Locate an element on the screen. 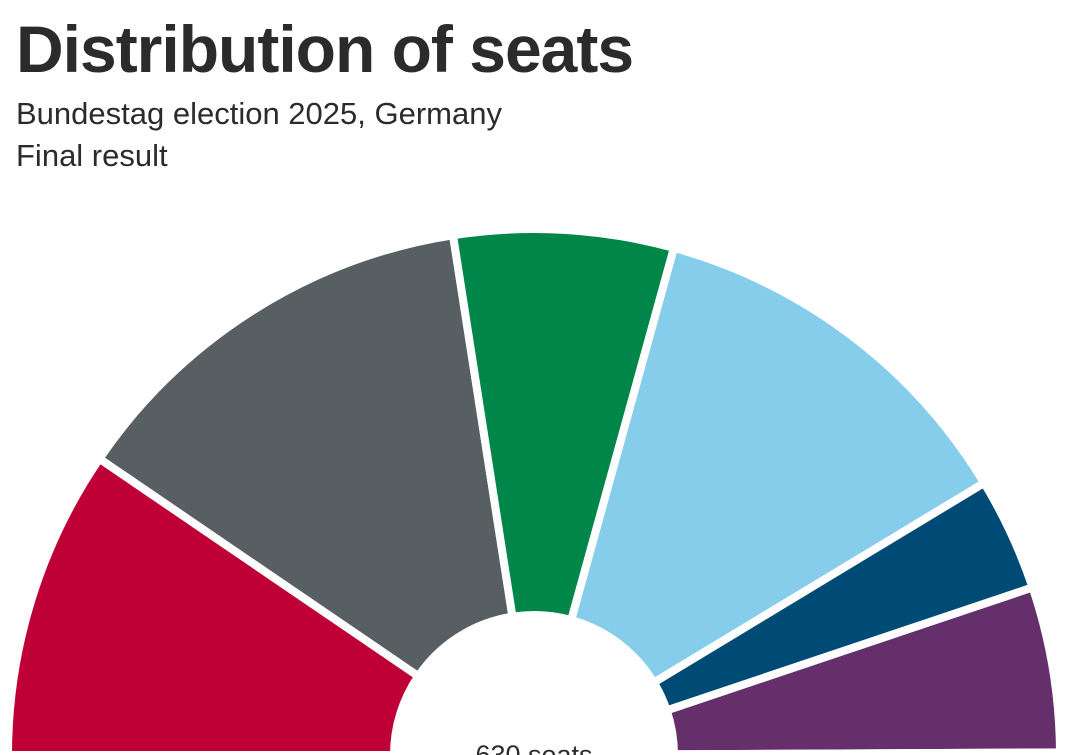  total-seats-label: 630 seats is located at coordinates (533, 747).